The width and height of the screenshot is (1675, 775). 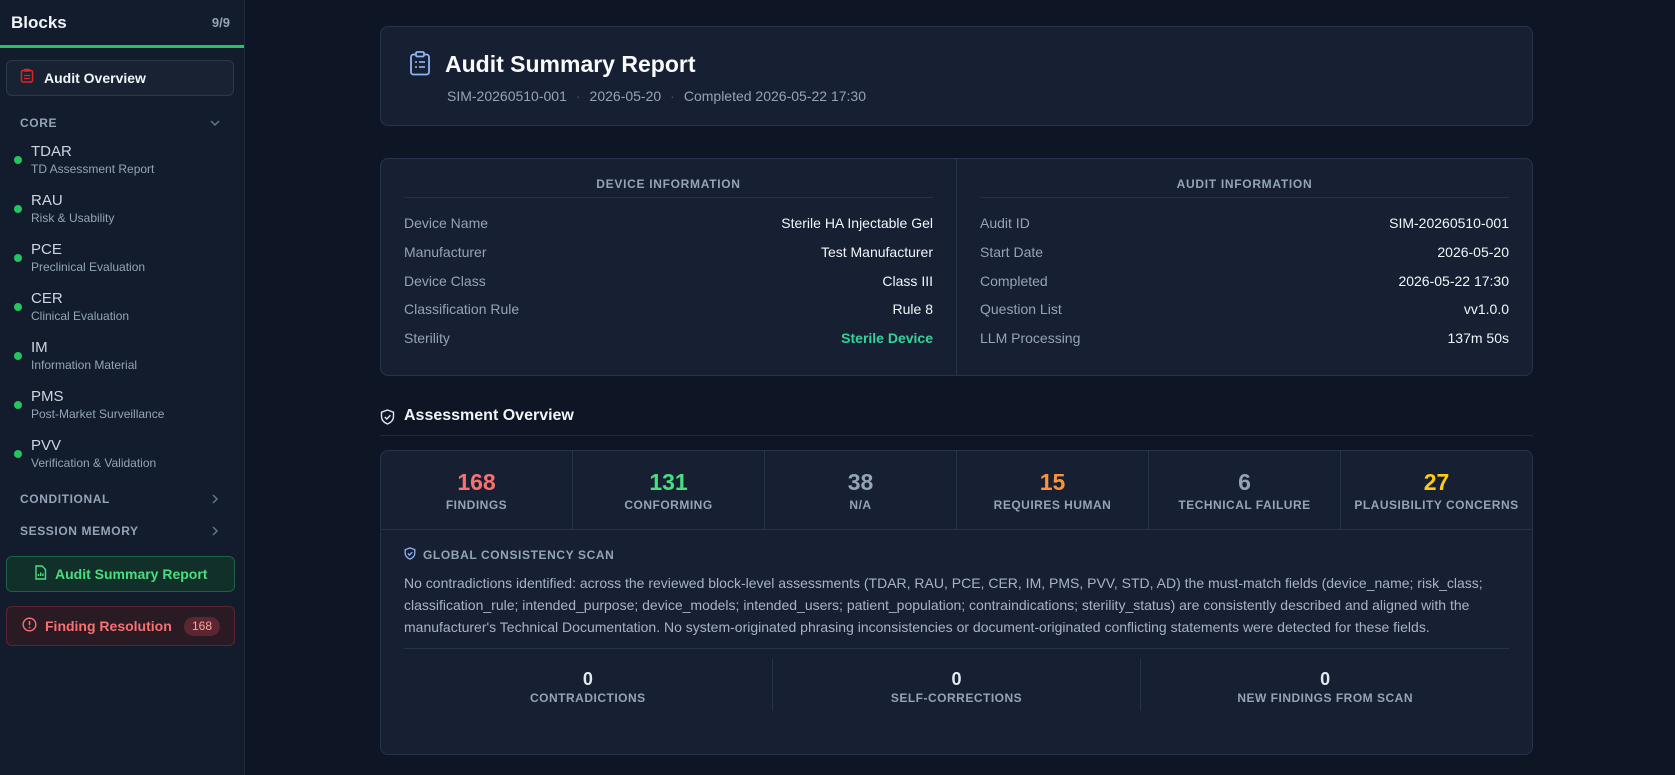 I want to click on info-row: Sterility Sterile Device, so click(x=668, y=338).